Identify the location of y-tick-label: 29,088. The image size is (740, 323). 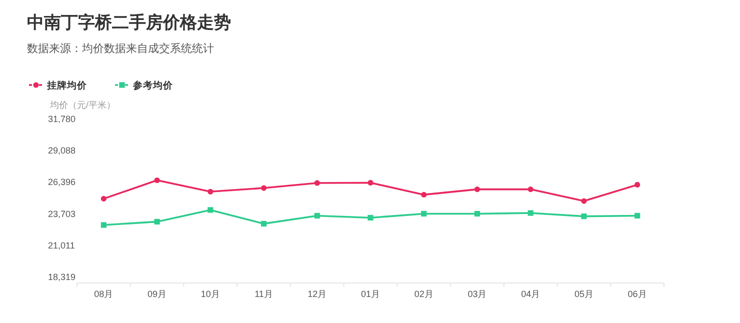
(62, 151).